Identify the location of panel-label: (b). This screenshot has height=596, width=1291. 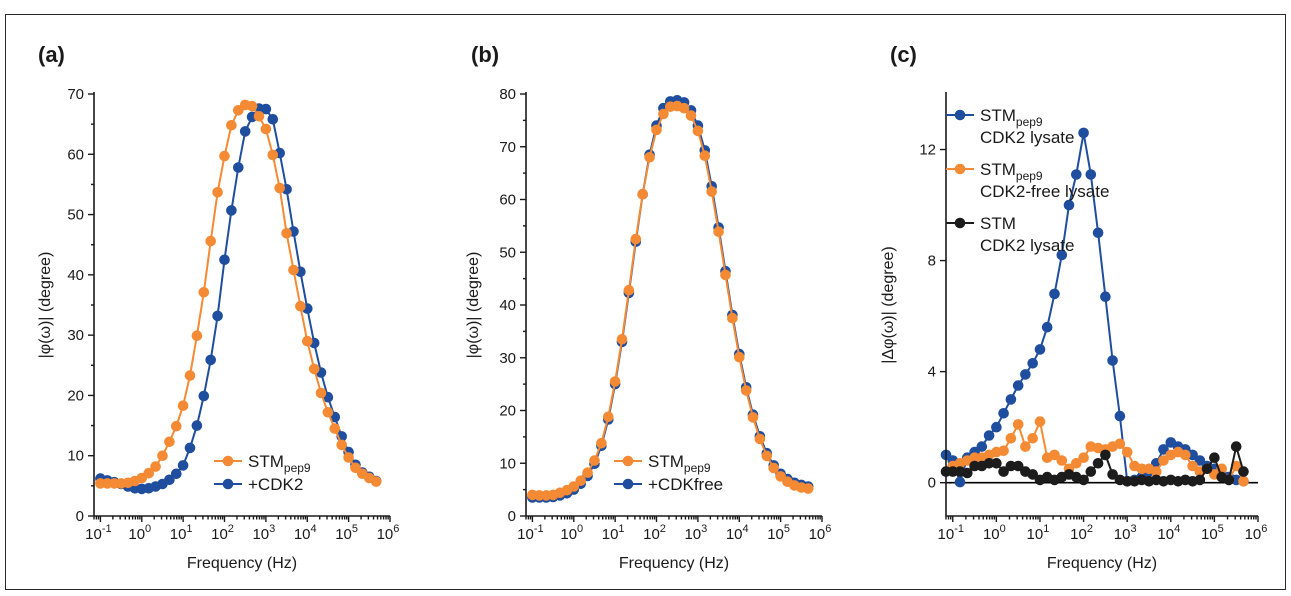
(485, 54).